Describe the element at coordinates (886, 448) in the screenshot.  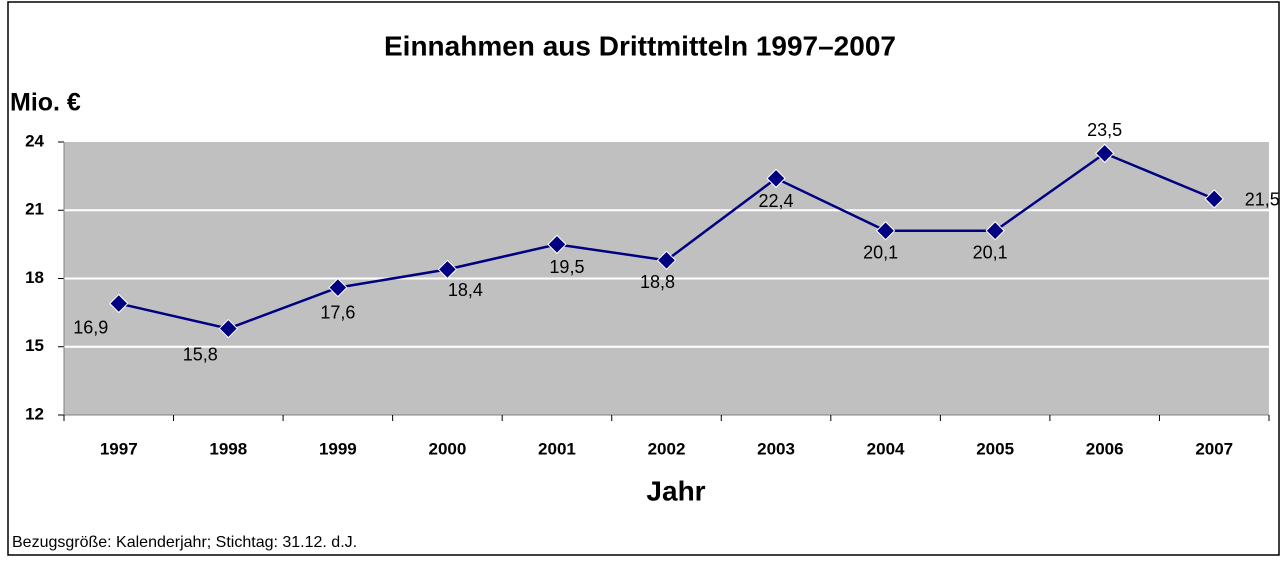
I see `x-tick-label: 2004` at that location.